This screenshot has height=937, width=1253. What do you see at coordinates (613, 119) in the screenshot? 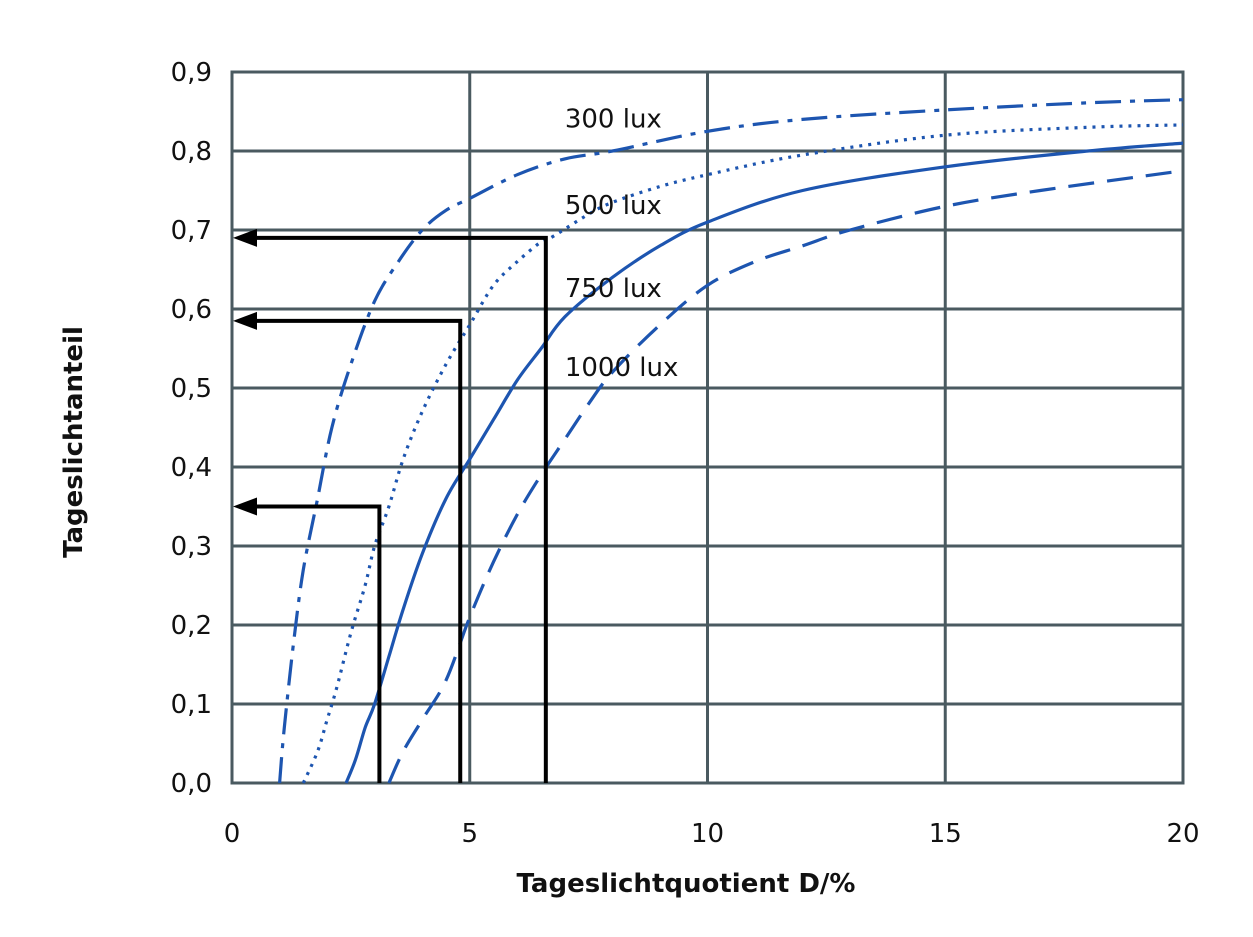
I see `curve-label: 300 lux` at bounding box center [613, 119].